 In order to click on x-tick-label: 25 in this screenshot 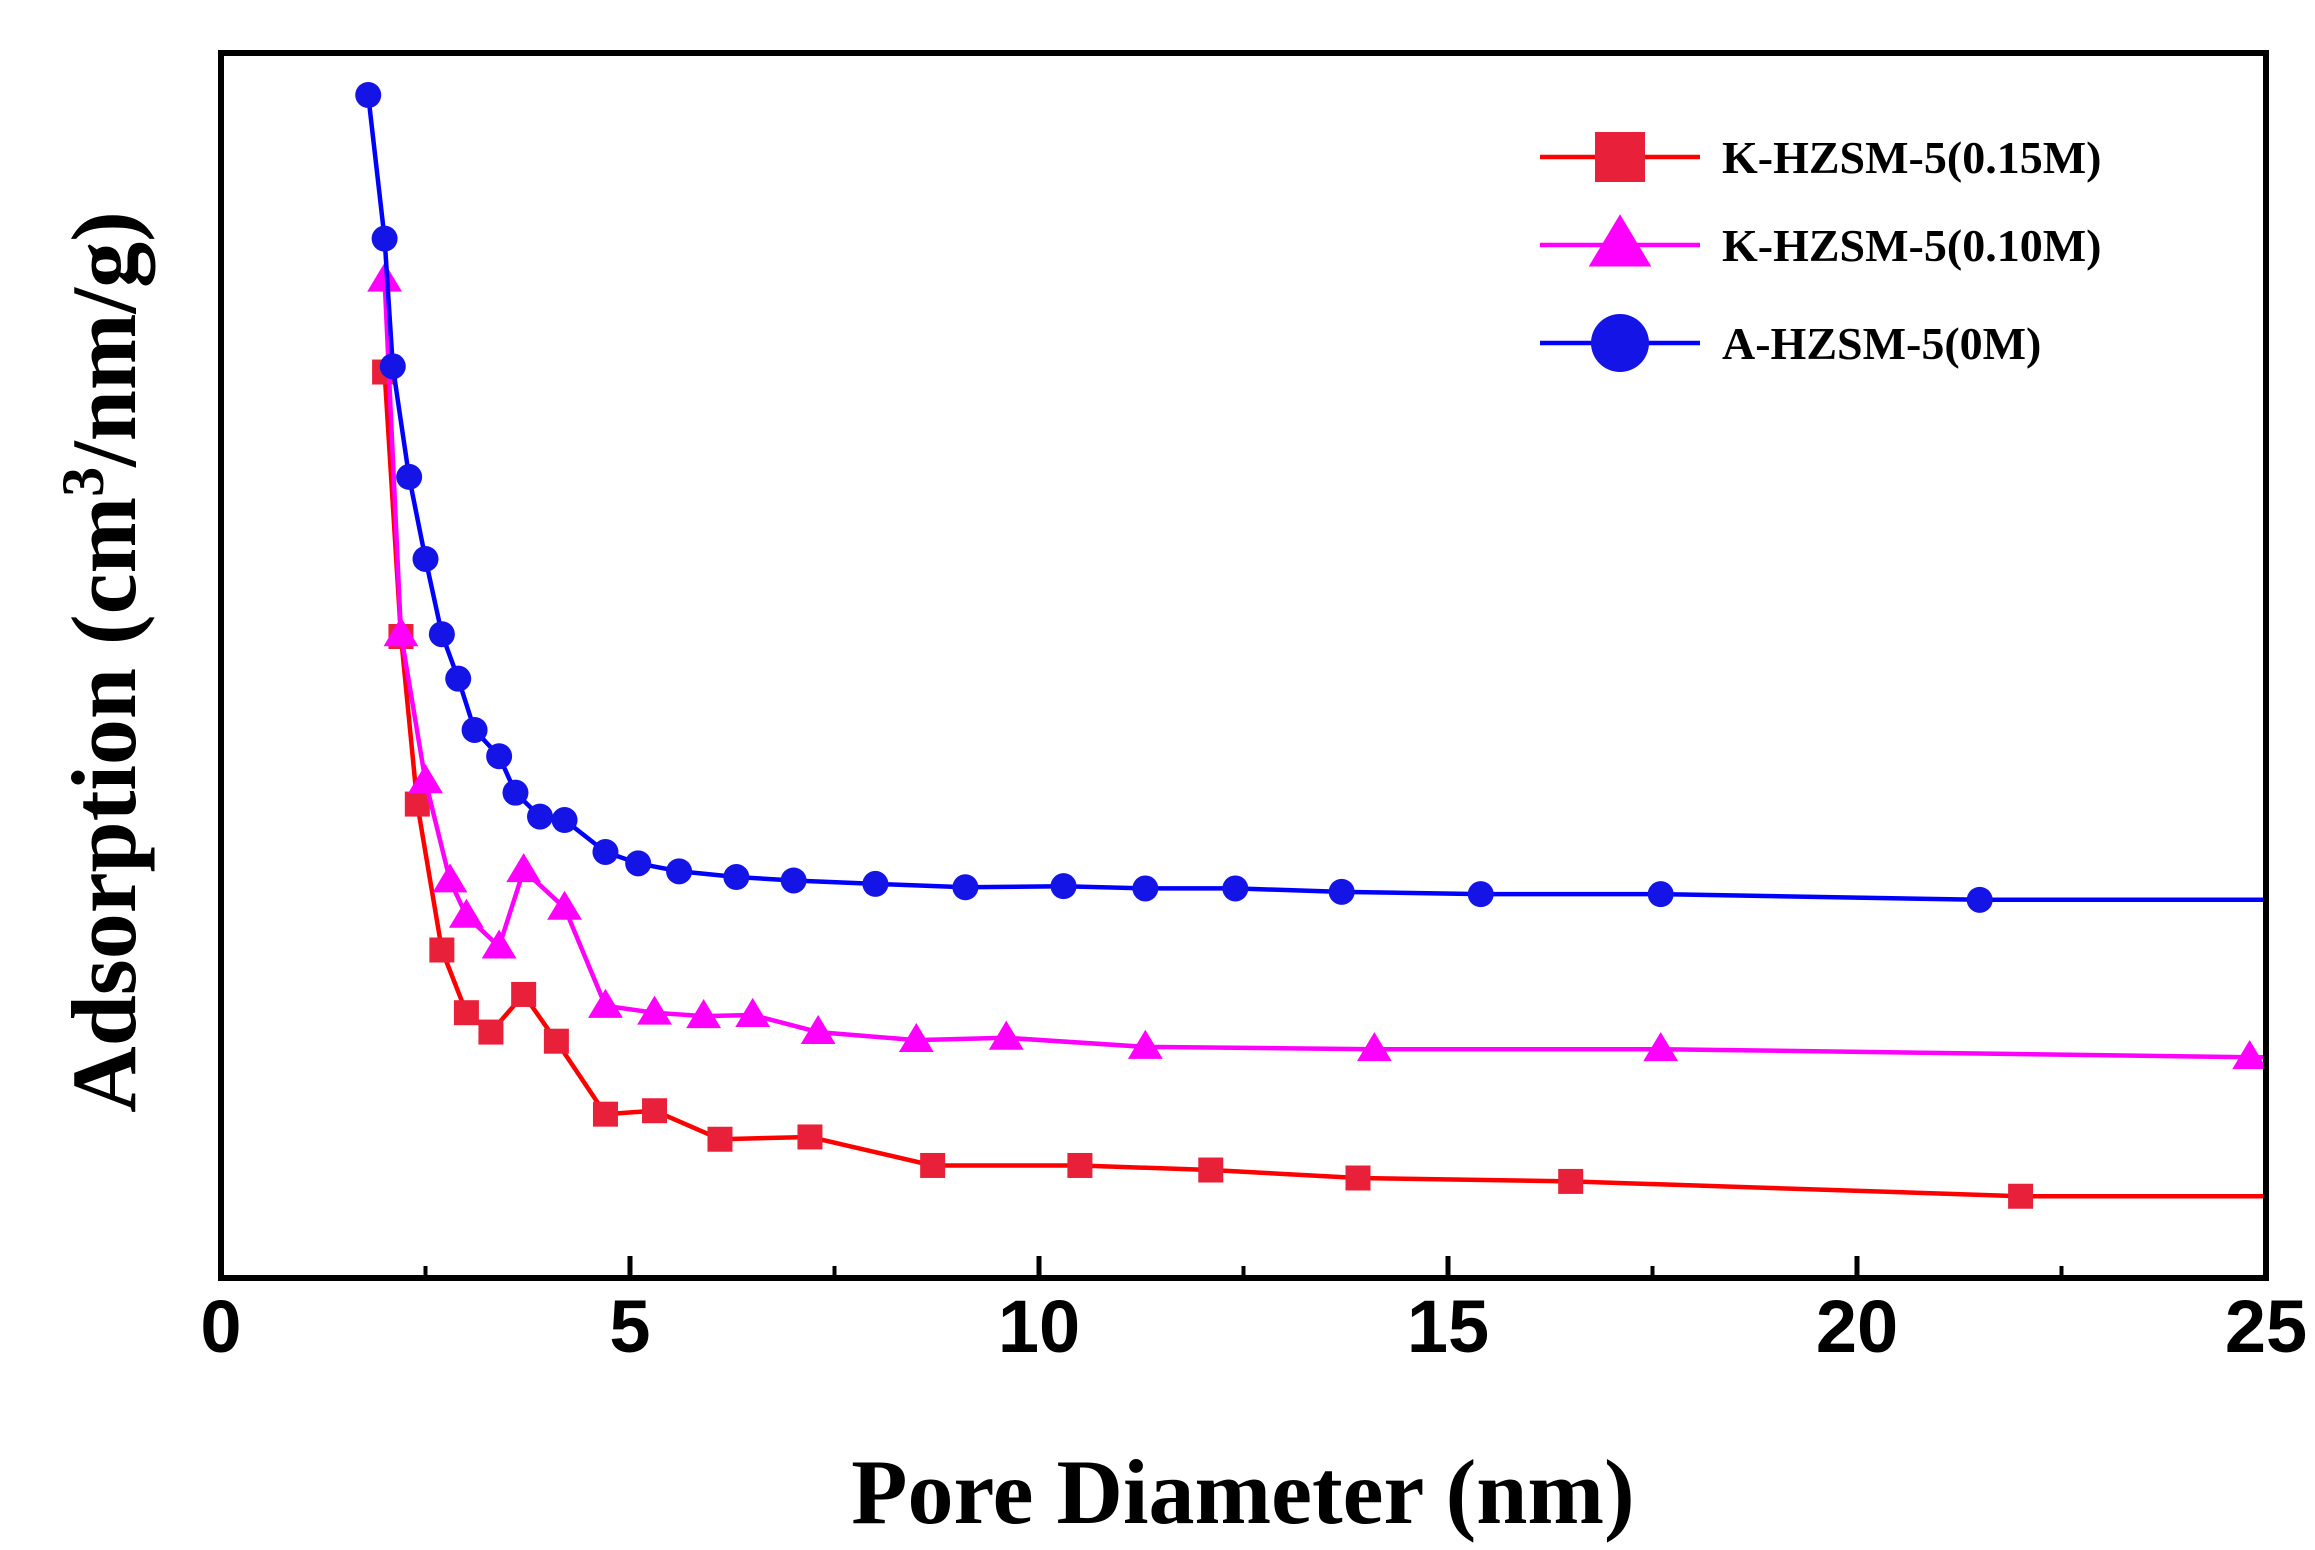, I will do `click(2266, 1326)`.